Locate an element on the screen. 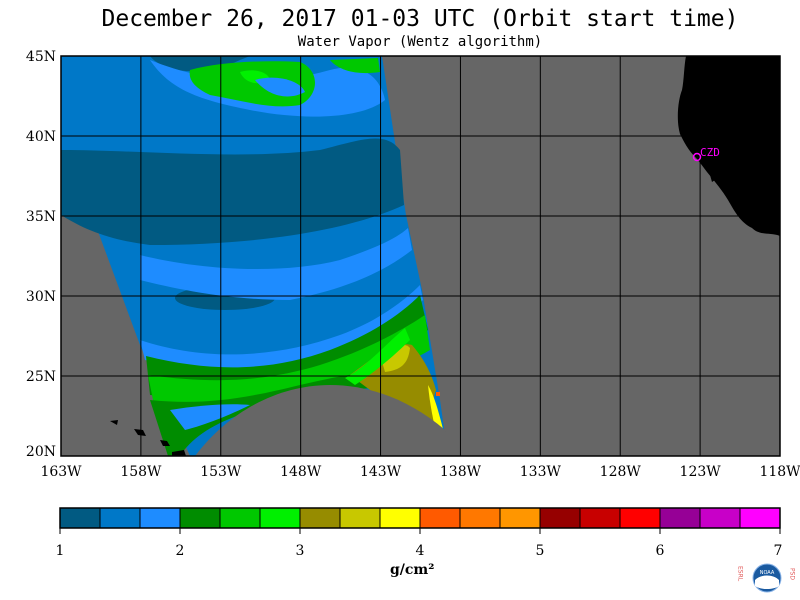  lat-label: 40N is located at coordinates (41, 137).